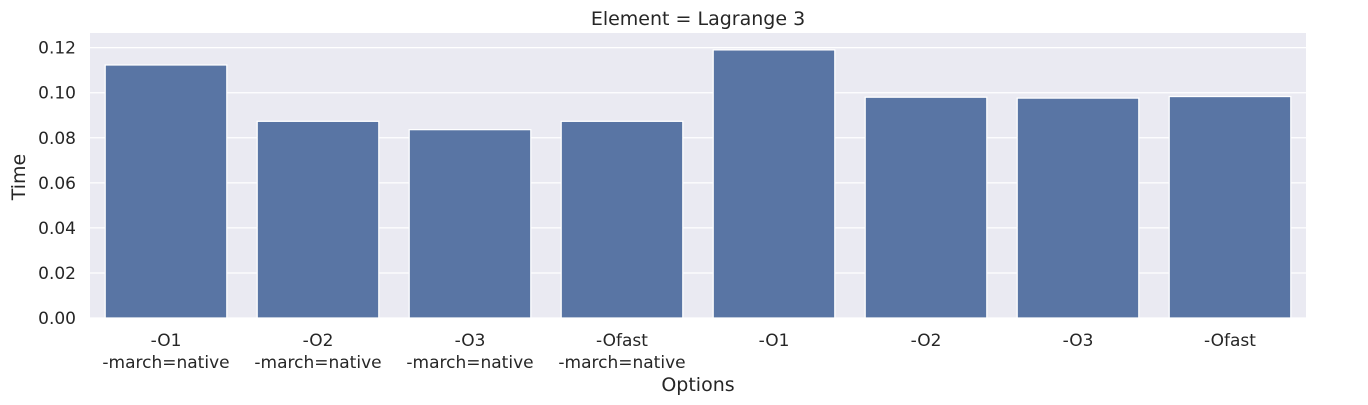 This screenshot has height=405, width=1368. Describe the element at coordinates (698, 19) in the screenshot. I see `chart-title: Element = Lagrange 3` at that location.